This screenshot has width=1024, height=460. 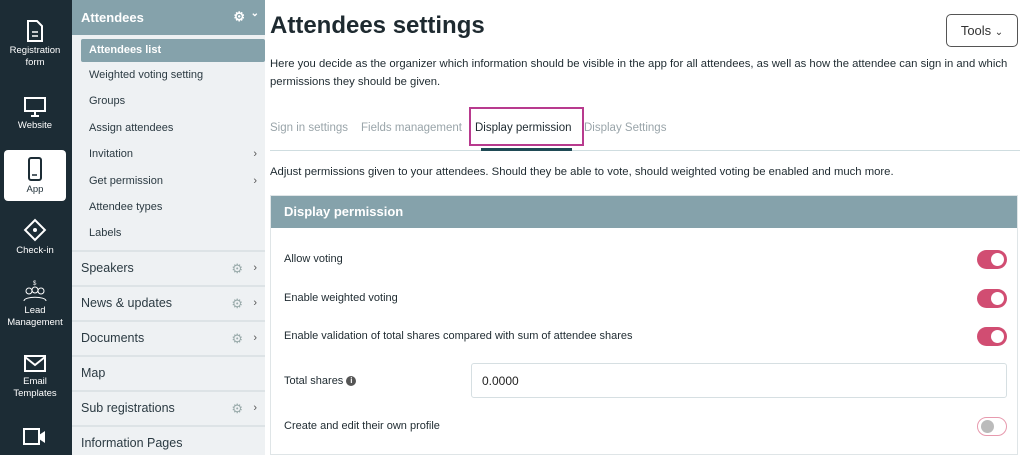 I want to click on sidebar-section-speakers: Speakers ⚙ ›, so click(x=168, y=267).